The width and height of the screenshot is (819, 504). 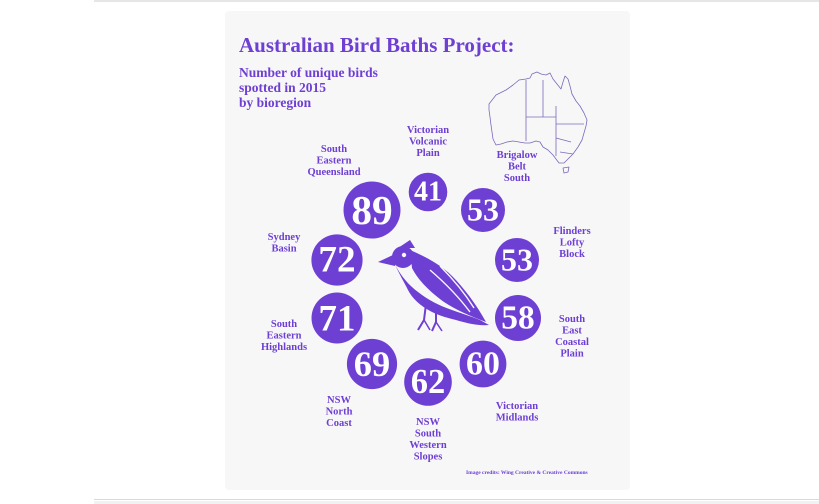 I want to click on region-label-victorian-midlands: Victorian Midlands, so click(x=517, y=412).